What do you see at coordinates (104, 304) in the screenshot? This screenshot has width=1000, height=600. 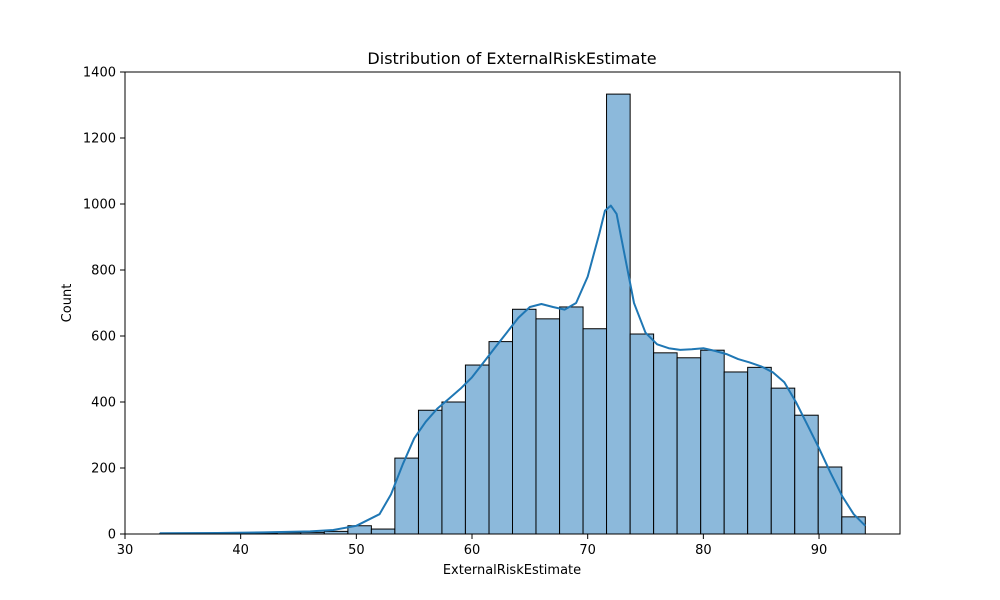 I see `y-axis: 0 200 400 600 800 1000 1200 1400` at bounding box center [104, 304].